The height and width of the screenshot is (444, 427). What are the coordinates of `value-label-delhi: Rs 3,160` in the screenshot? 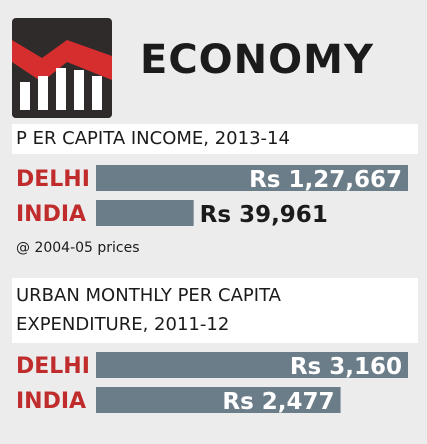 It's located at (346, 367).